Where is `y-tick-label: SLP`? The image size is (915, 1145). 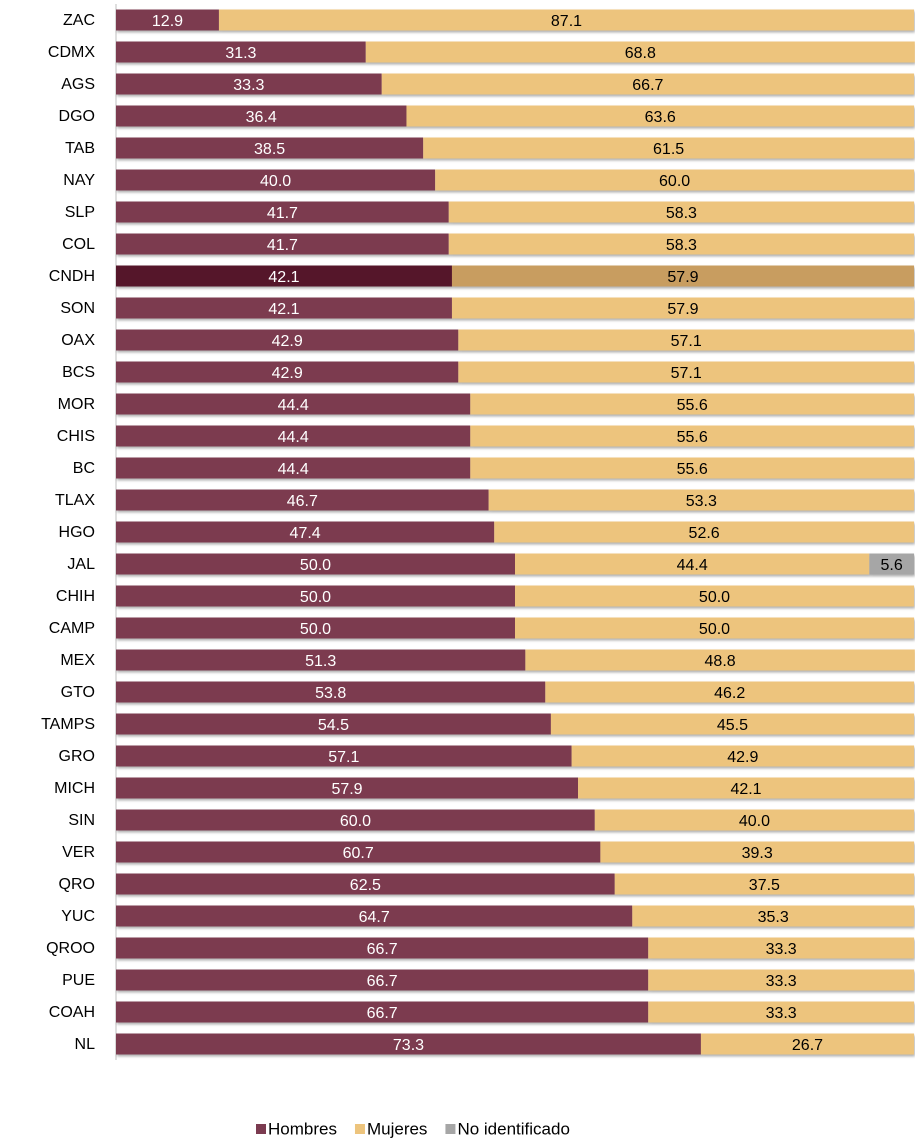 y-tick-label: SLP is located at coordinates (80, 212).